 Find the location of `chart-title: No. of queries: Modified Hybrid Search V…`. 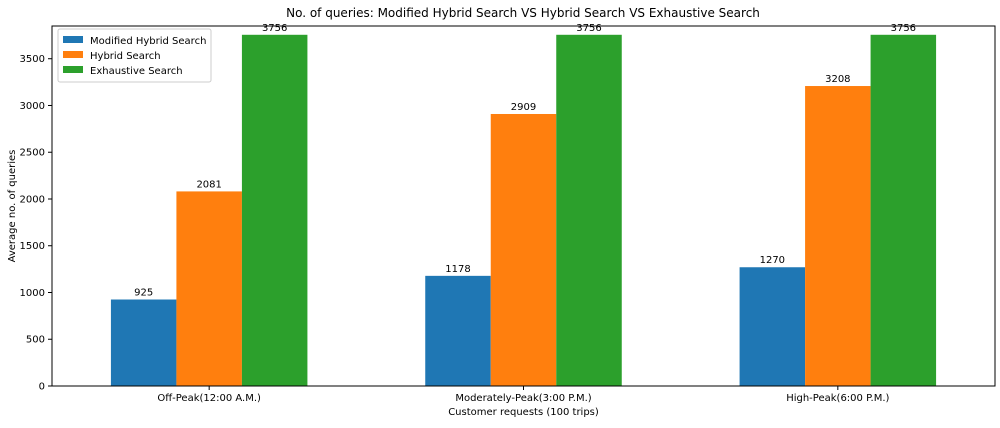

chart-title: No. of queries: Modified Hybrid Search V… is located at coordinates (523, 13).